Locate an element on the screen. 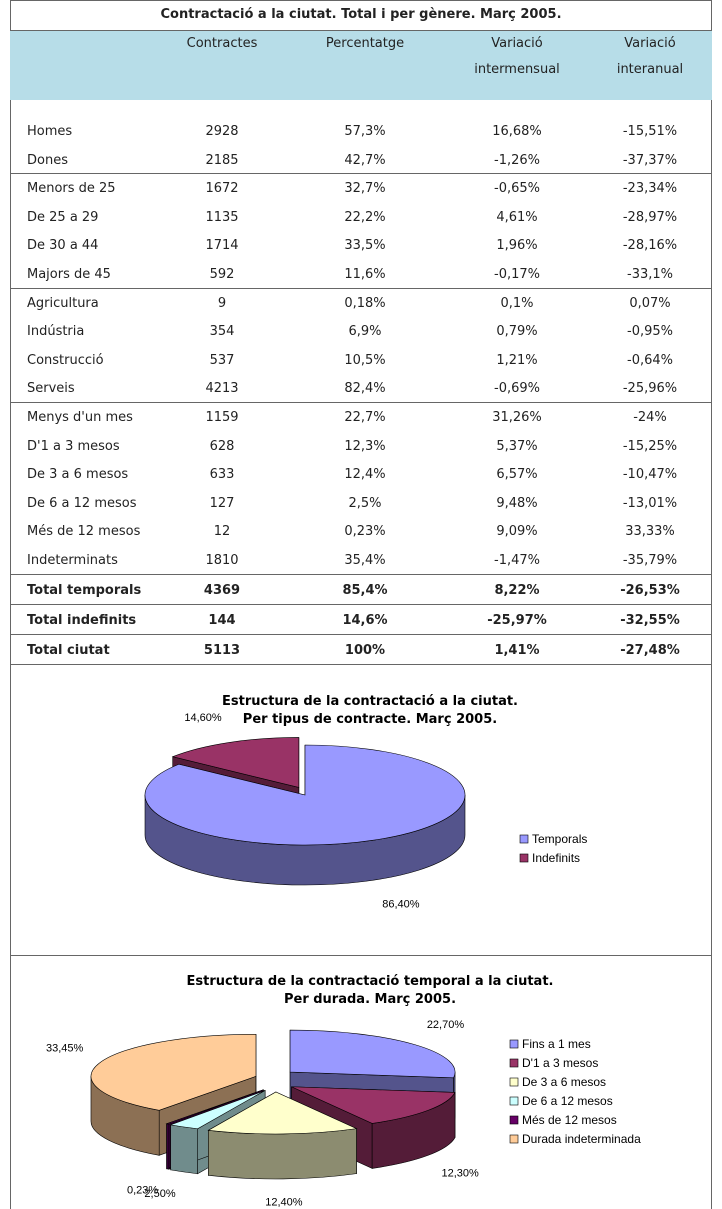 This screenshot has width=722, height=1209. cell: 5,37% is located at coordinates (517, 446).